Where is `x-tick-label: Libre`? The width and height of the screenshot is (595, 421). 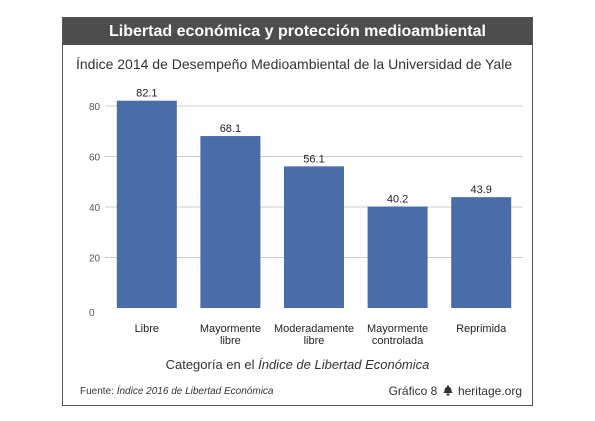
x-tick-label: Libre is located at coordinates (147, 329).